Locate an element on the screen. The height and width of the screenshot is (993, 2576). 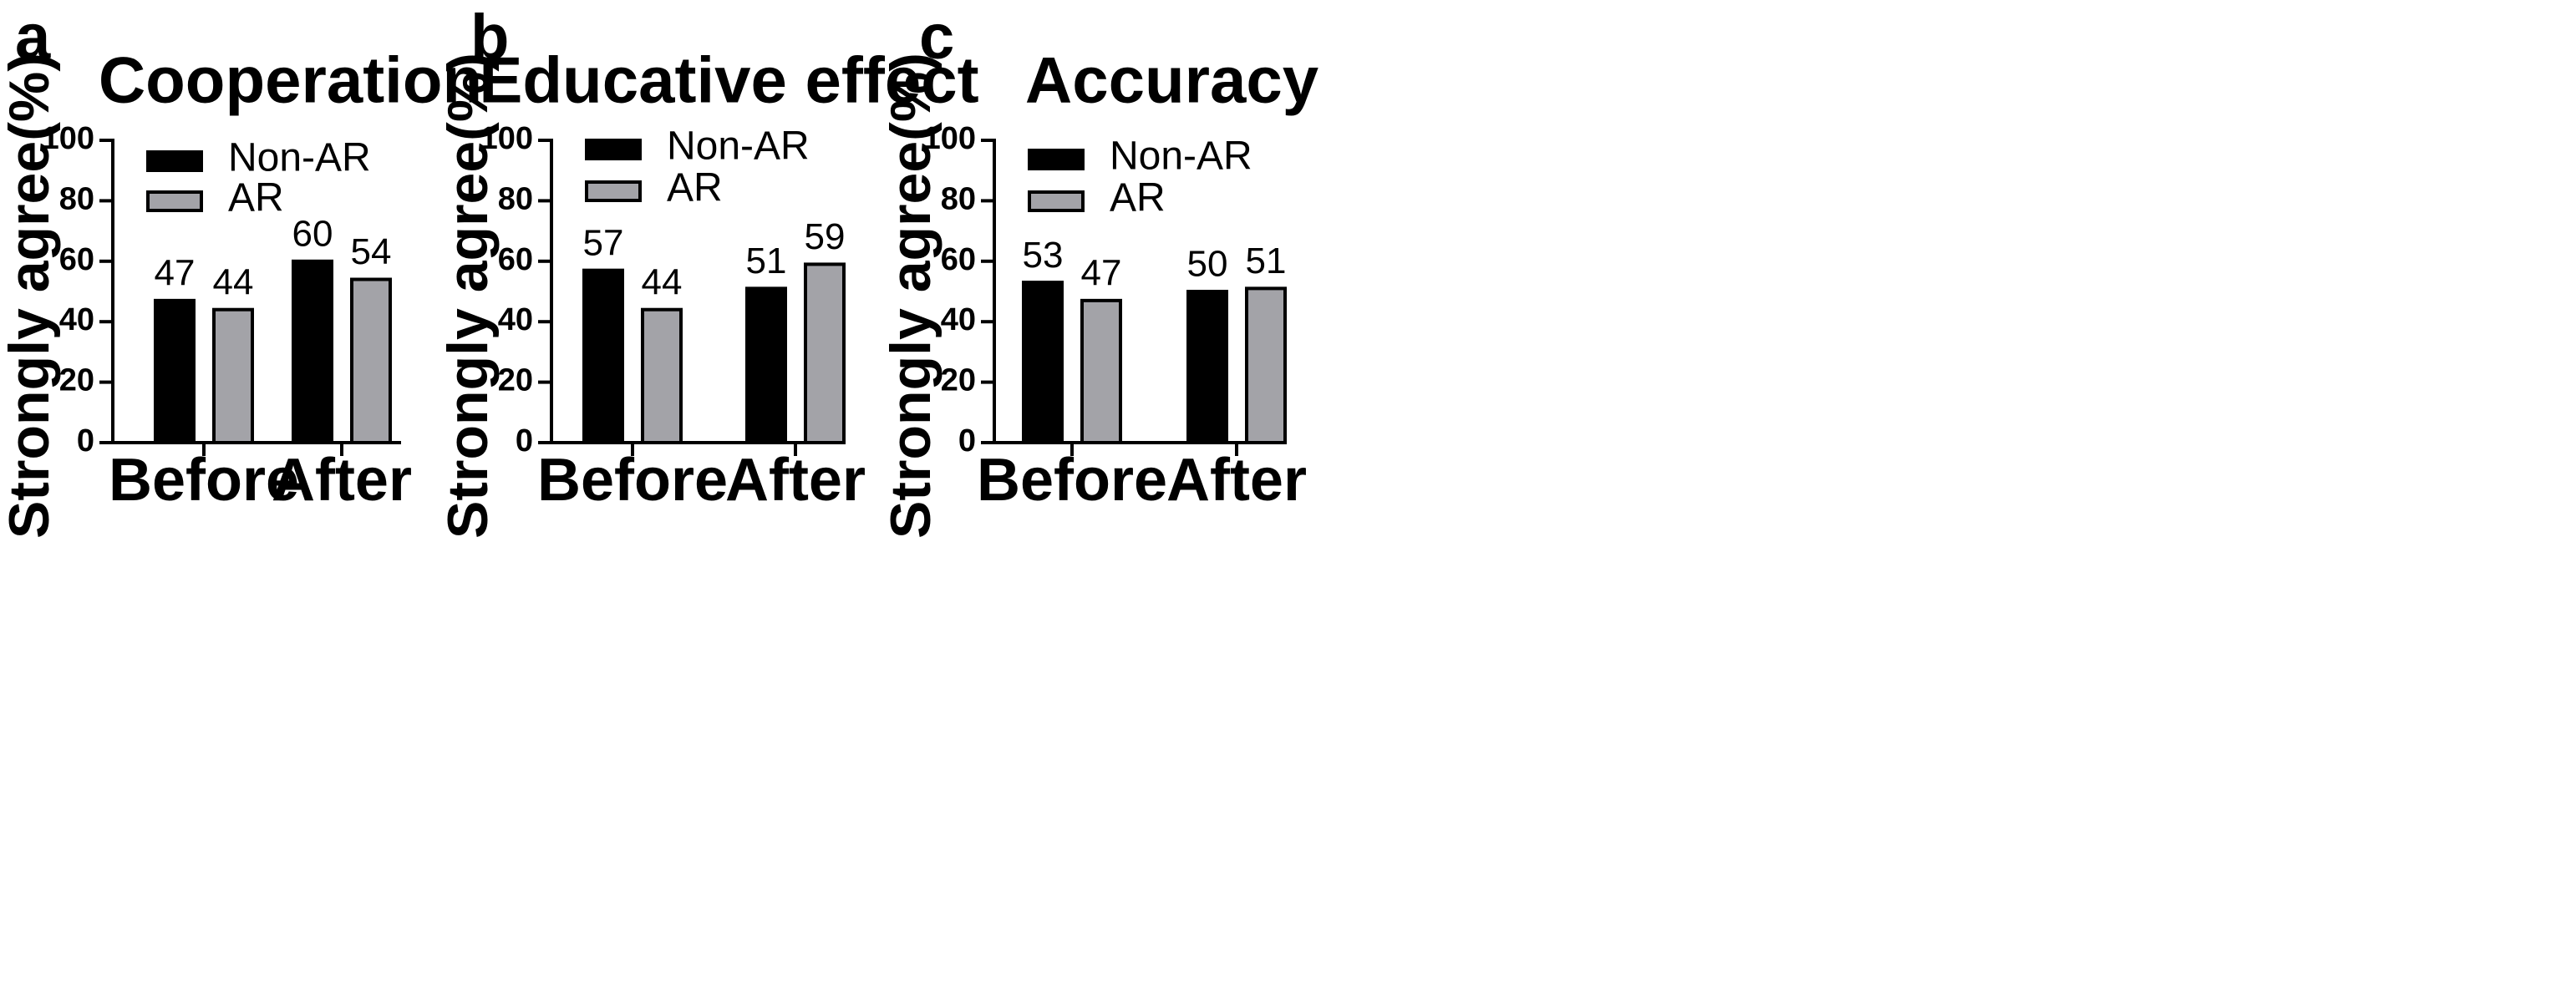
data-label: 60 is located at coordinates (312, 233).